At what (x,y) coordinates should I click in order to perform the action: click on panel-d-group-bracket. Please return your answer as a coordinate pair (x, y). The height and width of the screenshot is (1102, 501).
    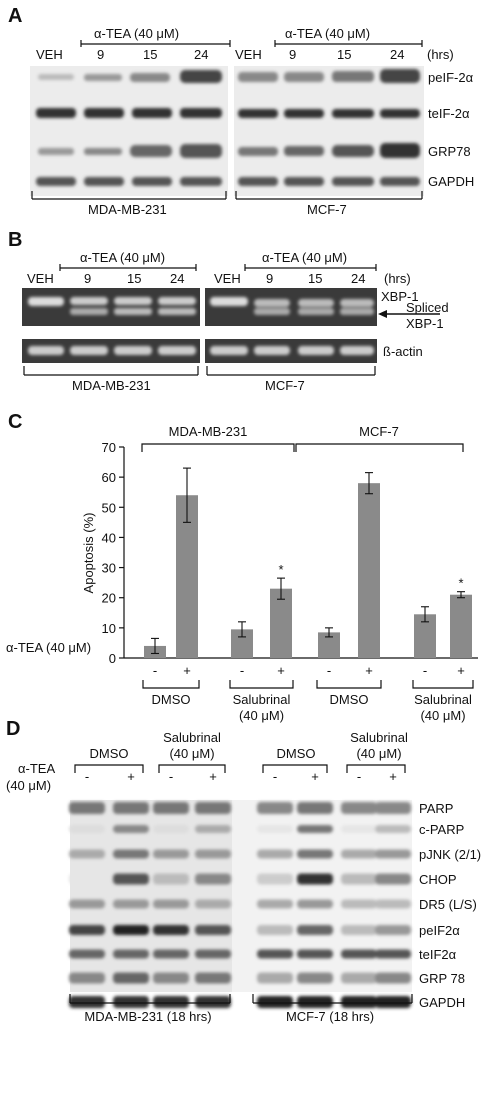
    Looking at the image, I should click on (192, 768).